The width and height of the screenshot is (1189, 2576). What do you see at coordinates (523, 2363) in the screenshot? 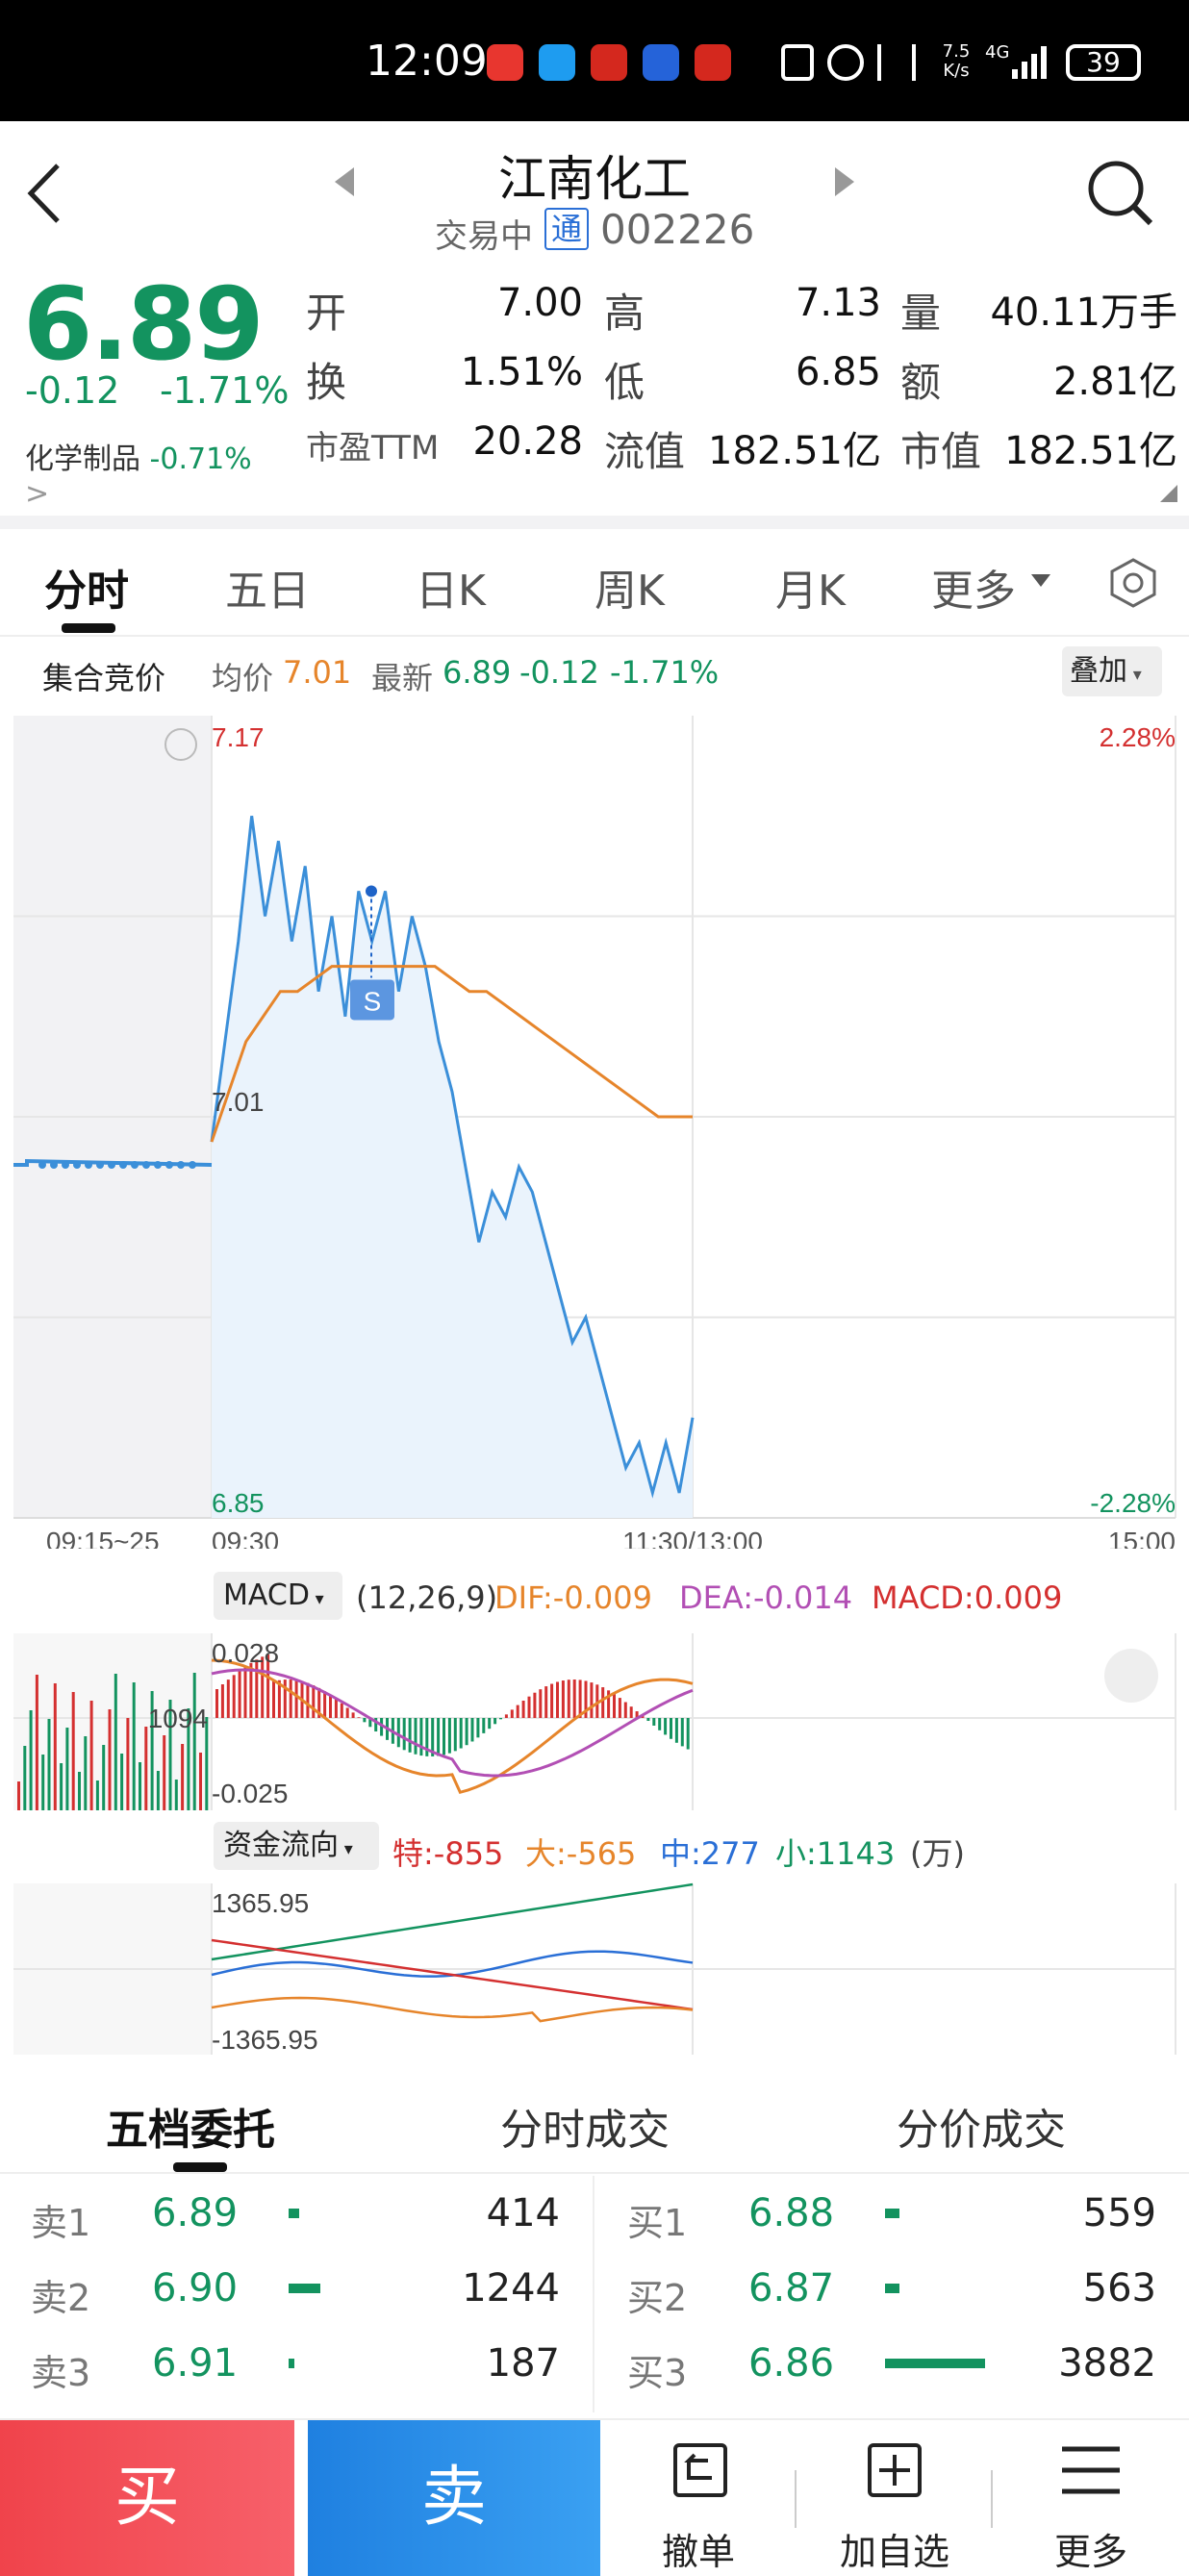
I see `sell-volume: 187` at bounding box center [523, 2363].